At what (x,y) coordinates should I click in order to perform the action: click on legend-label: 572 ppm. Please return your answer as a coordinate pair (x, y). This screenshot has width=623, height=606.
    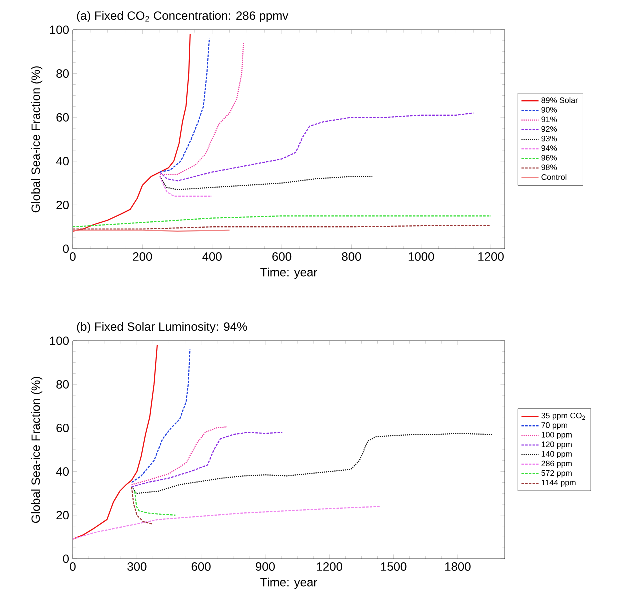
    Looking at the image, I should click on (557, 474).